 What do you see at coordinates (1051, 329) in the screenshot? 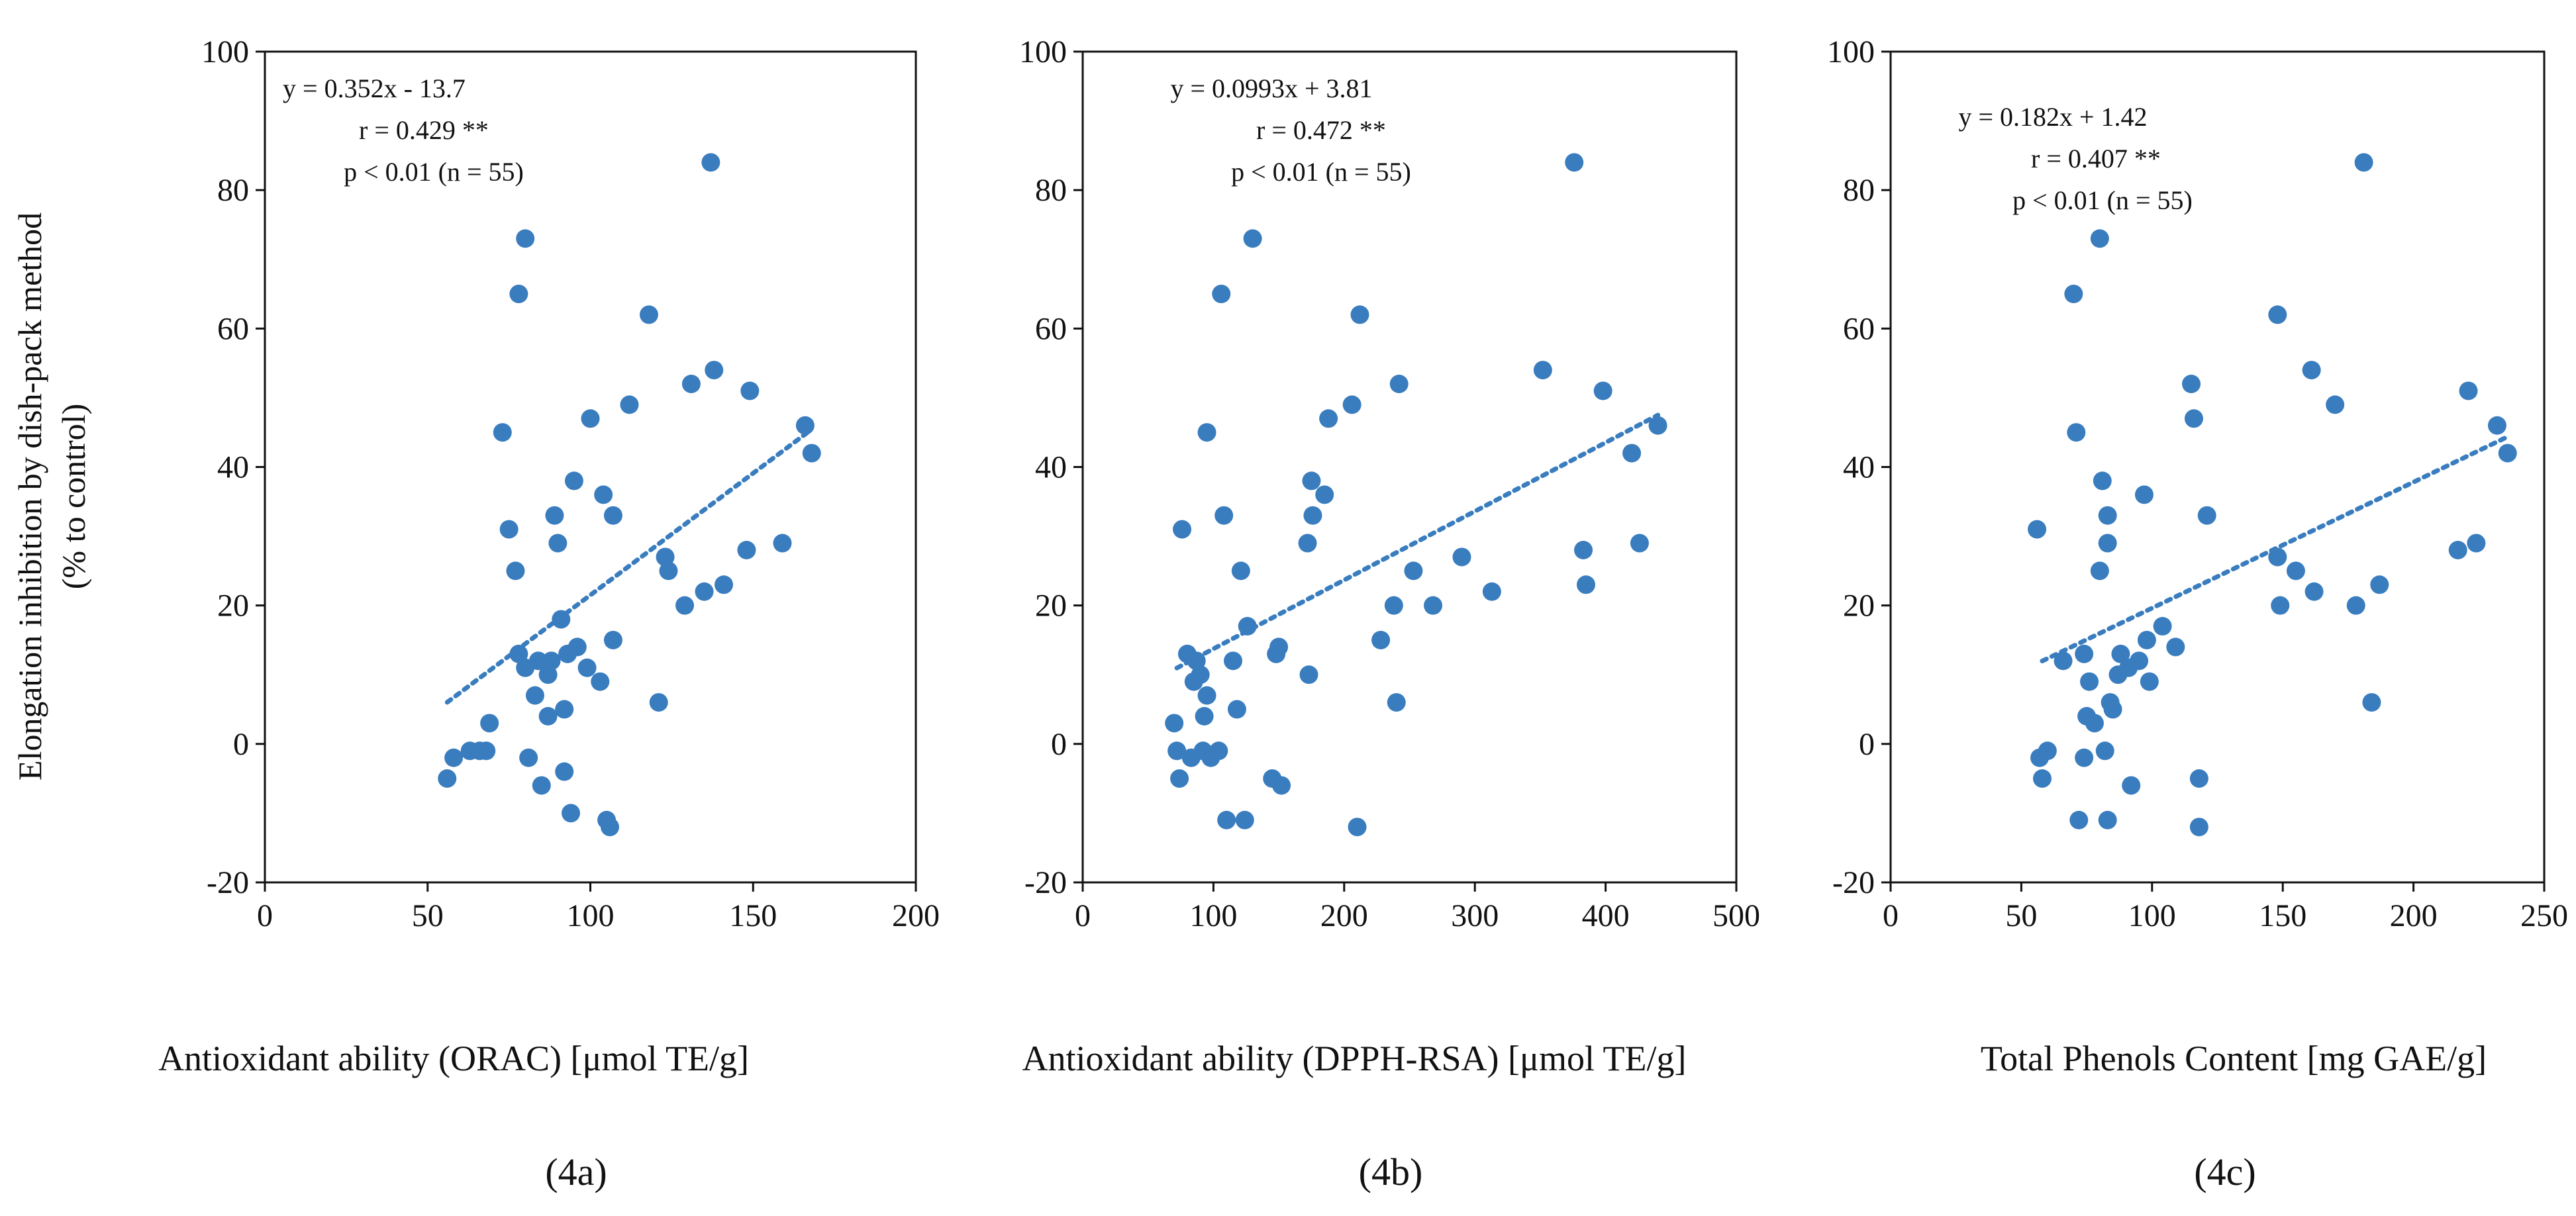
I see `y-tick-label-4b: 60` at bounding box center [1051, 329].